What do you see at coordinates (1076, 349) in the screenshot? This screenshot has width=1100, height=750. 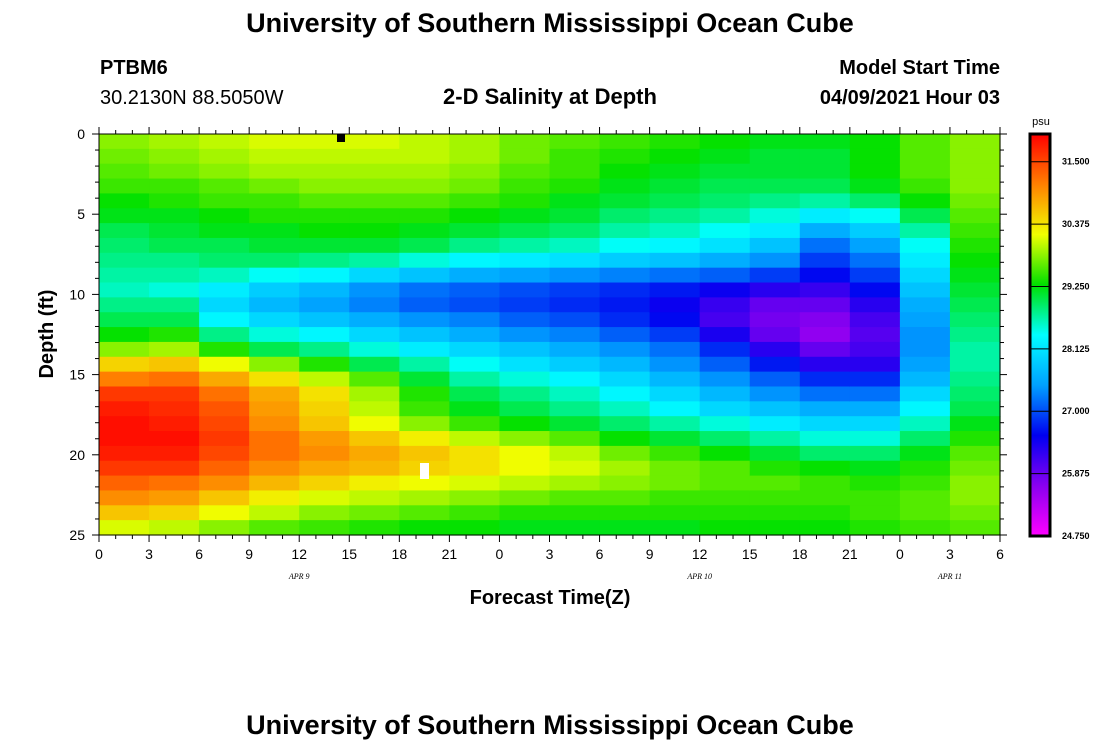 I see `colorbar-tick-label: 28.125` at bounding box center [1076, 349].